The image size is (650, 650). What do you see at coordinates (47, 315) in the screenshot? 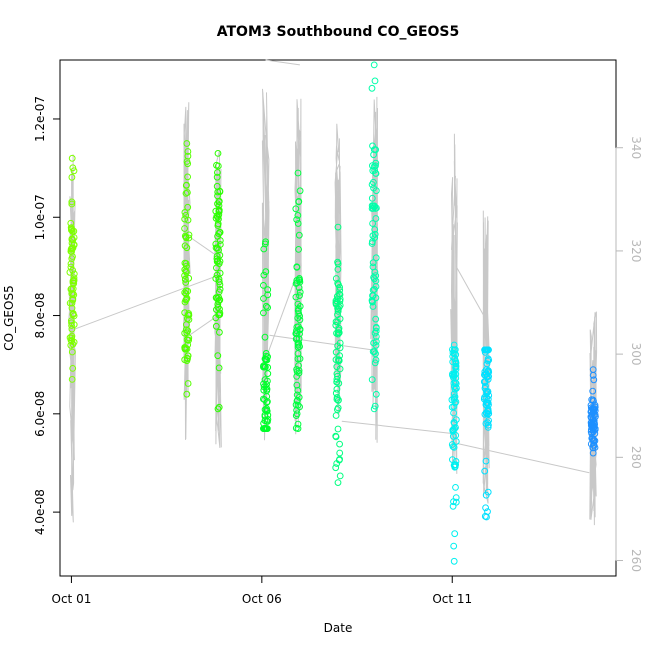
I see `y-axis-left: 4.0e-08 6.0e-08 8.0e-08 1.0e-07 1.2e-07` at bounding box center [47, 315].